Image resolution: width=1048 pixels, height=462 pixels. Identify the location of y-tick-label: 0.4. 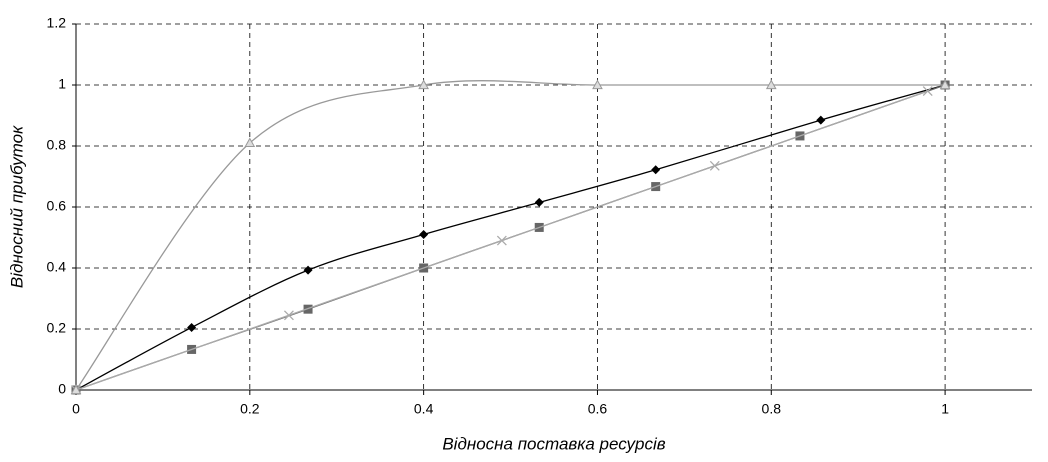
(57, 267).